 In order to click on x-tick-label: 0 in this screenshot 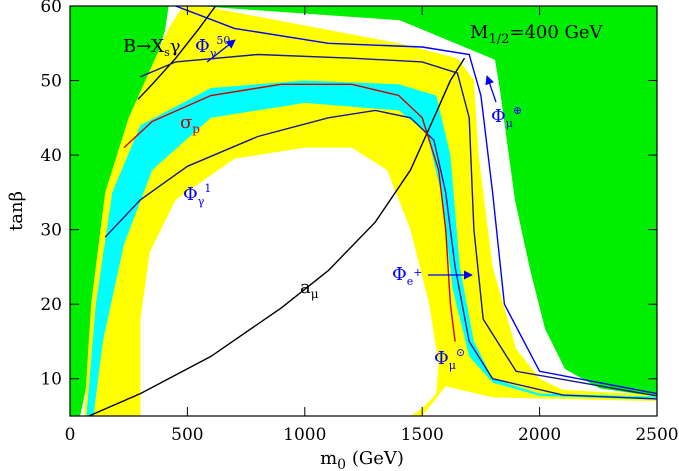, I will do `click(70, 435)`.